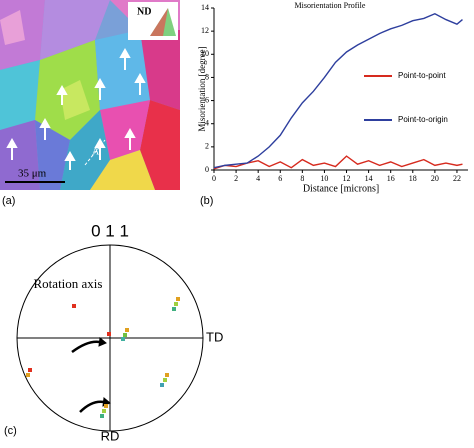 The image size is (474, 448). I want to click on scale-bar-label: 35 μm, so click(32, 174).